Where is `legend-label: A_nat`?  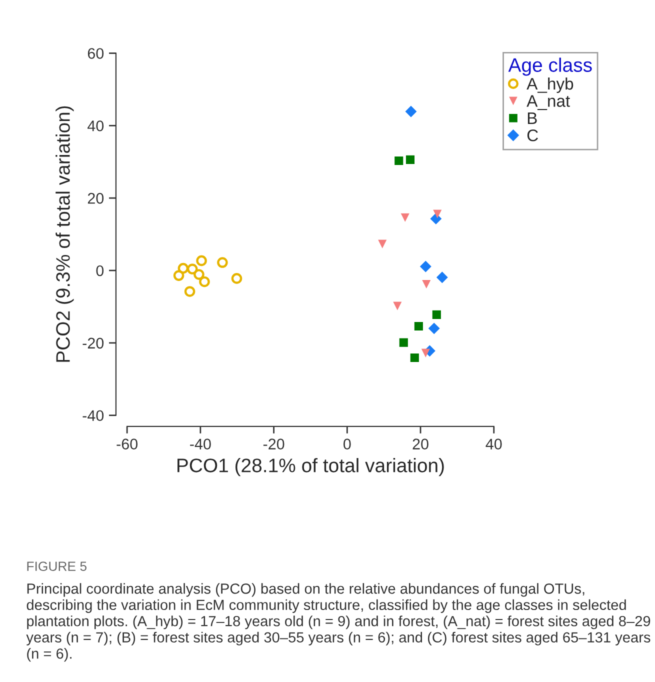
legend-label: A_nat is located at coordinates (548, 102).